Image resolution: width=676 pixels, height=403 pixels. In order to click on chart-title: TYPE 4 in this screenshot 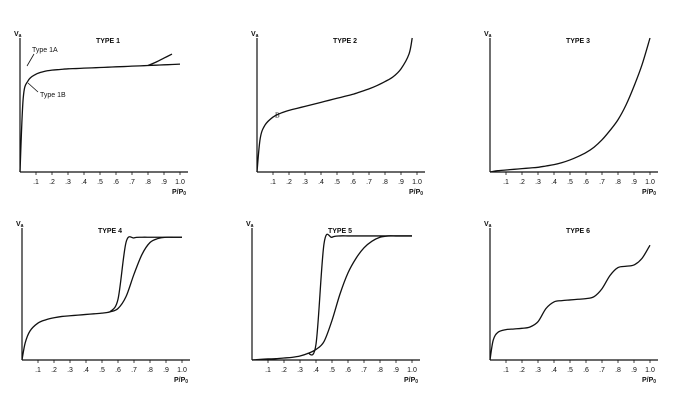, I will do `click(110, 231)`.